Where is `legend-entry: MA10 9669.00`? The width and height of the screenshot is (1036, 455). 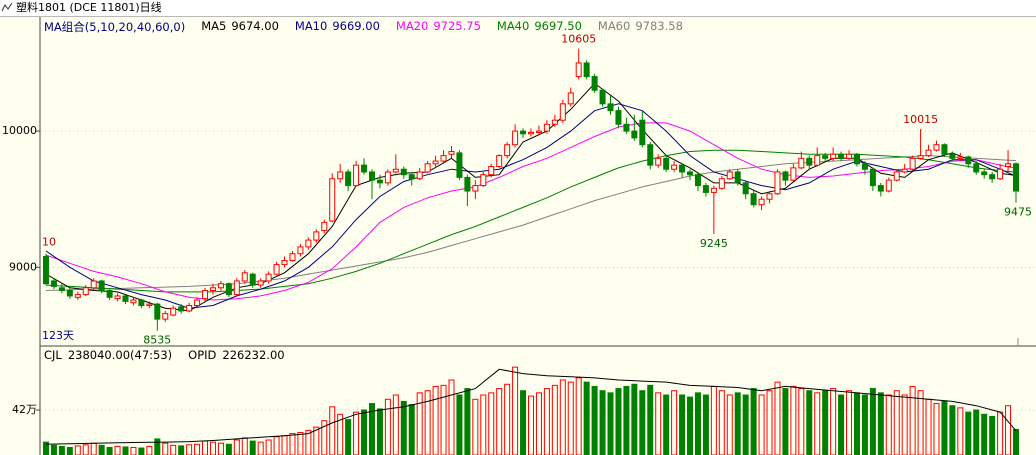 legend-entry: MA10 9669.00 is located at coordinates (337, 27).